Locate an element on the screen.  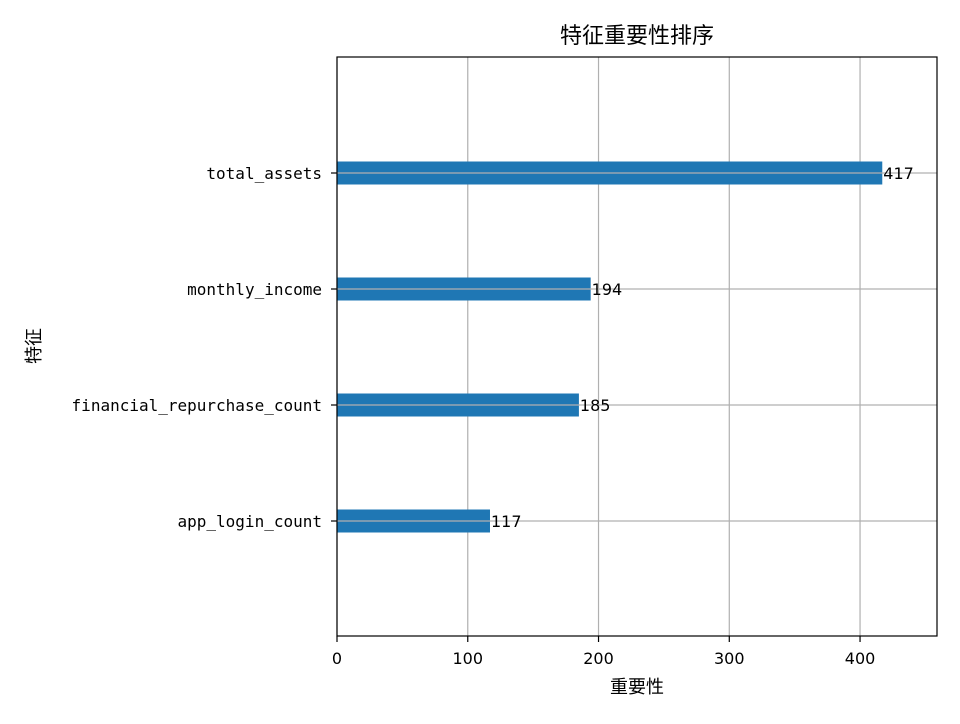
x-tick-label: 0 is located at coordinates (337, 658).